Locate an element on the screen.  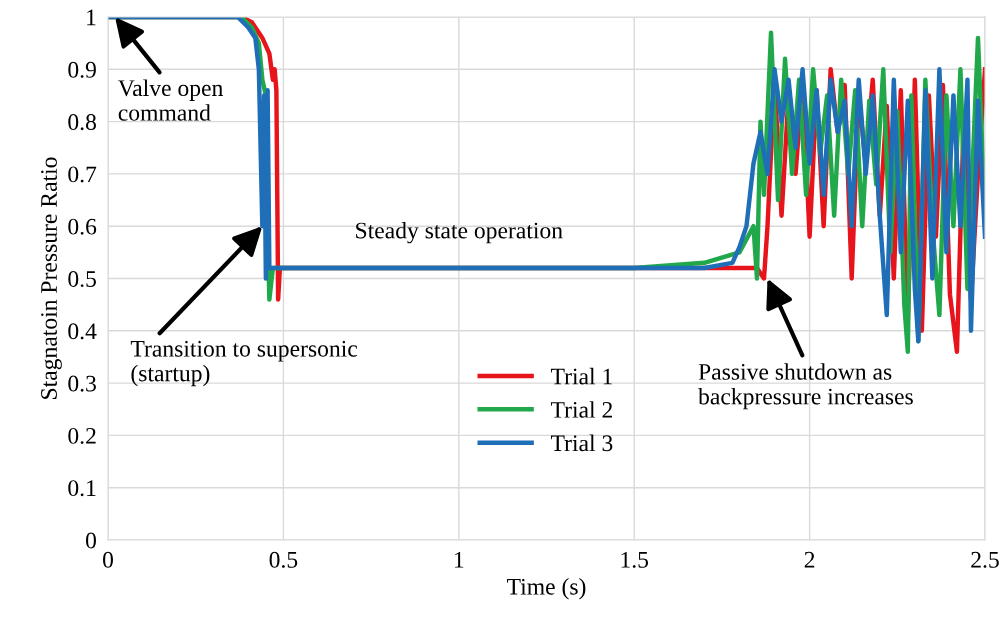
y-tick-label: 0.9 is located at coordinates (82, 69).